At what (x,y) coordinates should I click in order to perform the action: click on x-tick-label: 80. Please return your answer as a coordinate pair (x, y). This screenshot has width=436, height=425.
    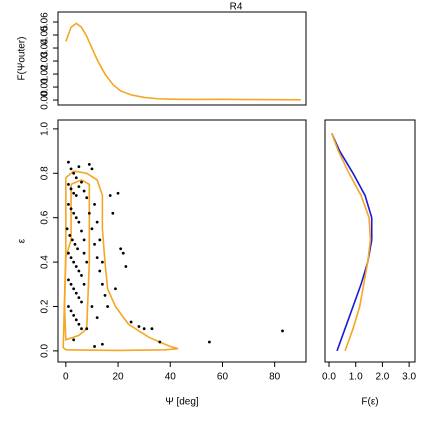
    Looking at the image, I should click on (275, 377).